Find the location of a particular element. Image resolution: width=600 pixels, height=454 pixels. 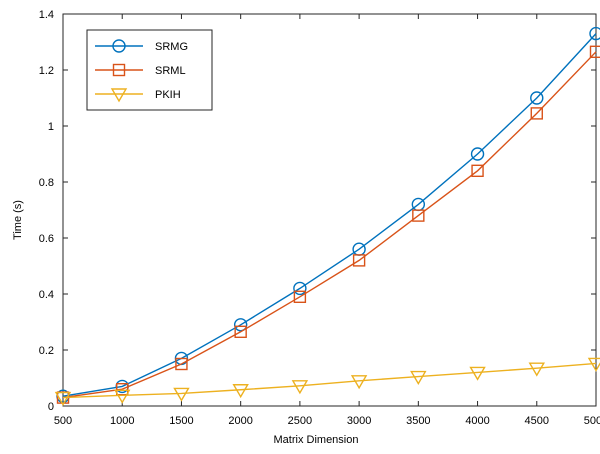

y-tick-label: 1 is located at coordinates (51, 127).